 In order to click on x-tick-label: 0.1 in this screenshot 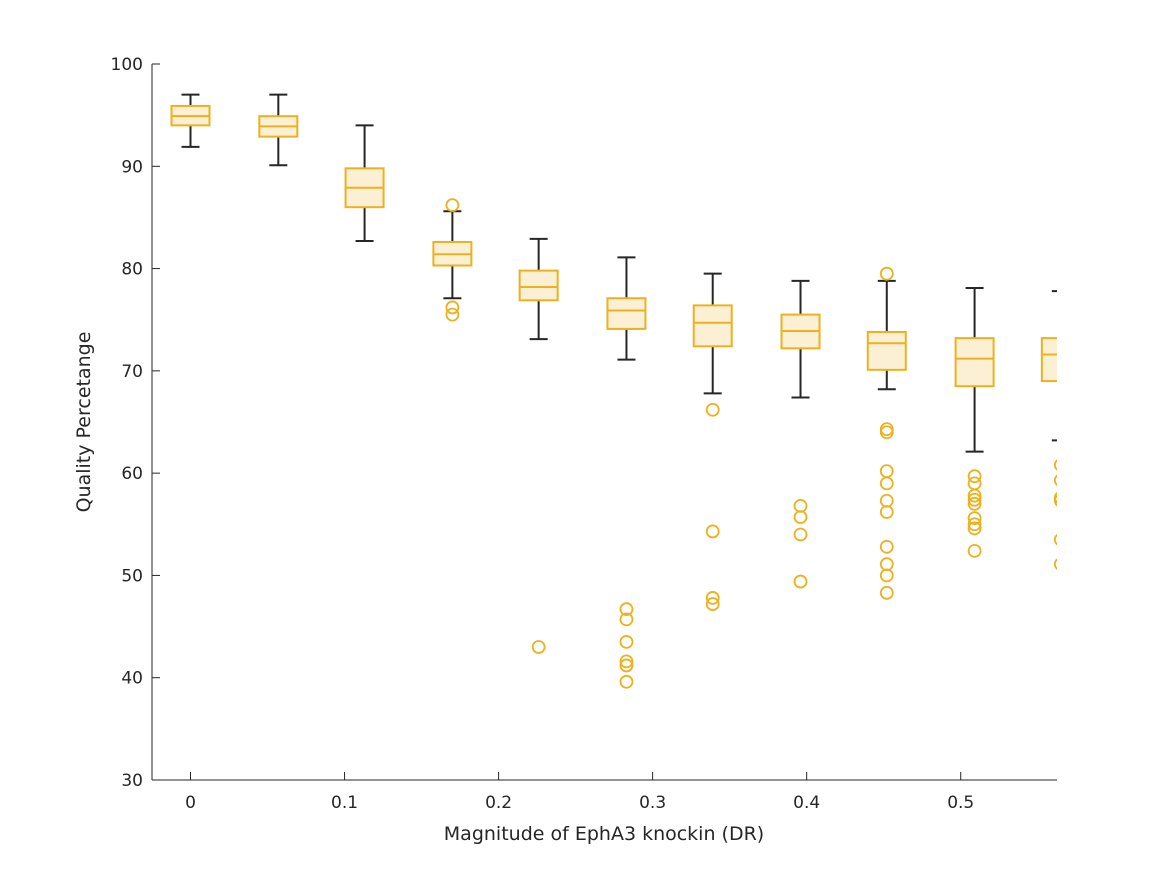, I will do `click(344, 803)`.